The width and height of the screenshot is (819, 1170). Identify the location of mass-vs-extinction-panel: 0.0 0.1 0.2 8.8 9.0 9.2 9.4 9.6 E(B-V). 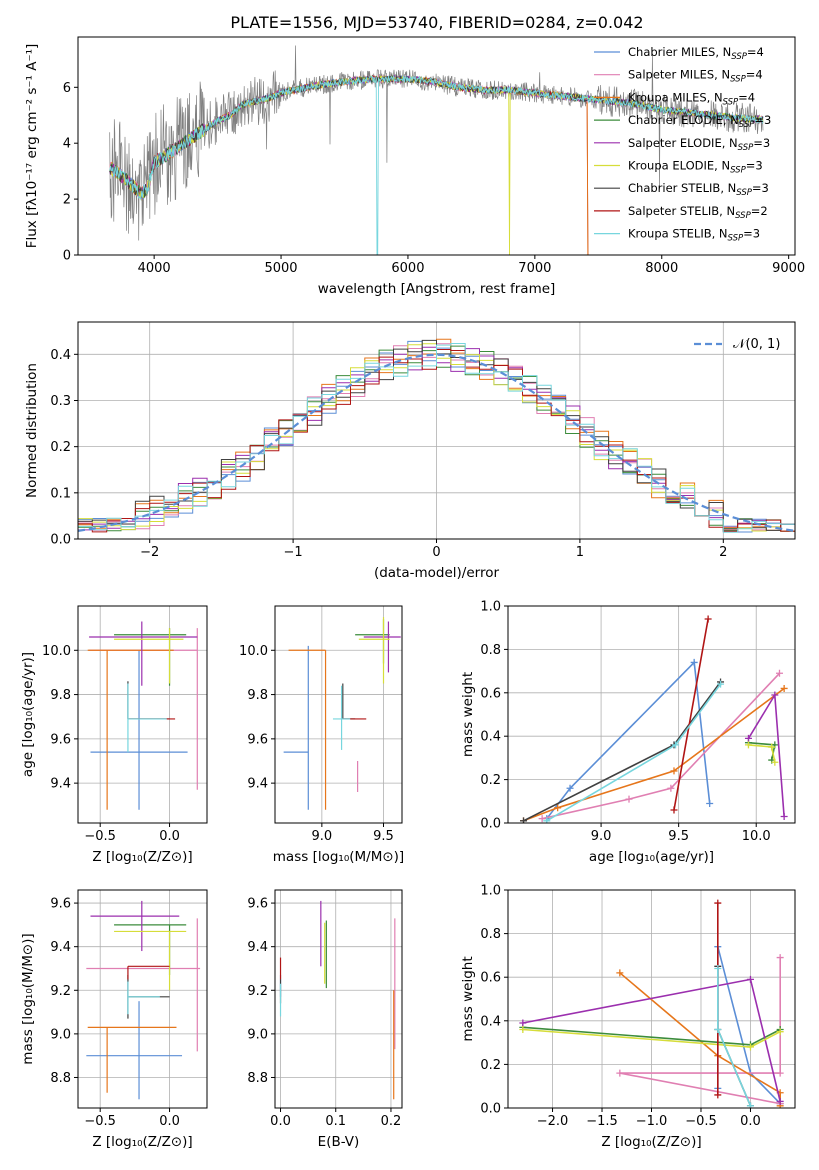
(325, 1019).